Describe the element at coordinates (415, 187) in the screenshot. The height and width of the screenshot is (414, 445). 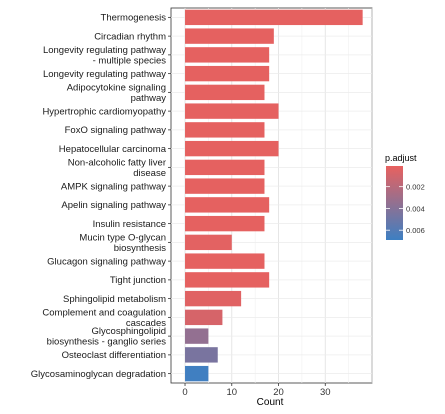
I see `legend-tick-label: 0.002` at that location.